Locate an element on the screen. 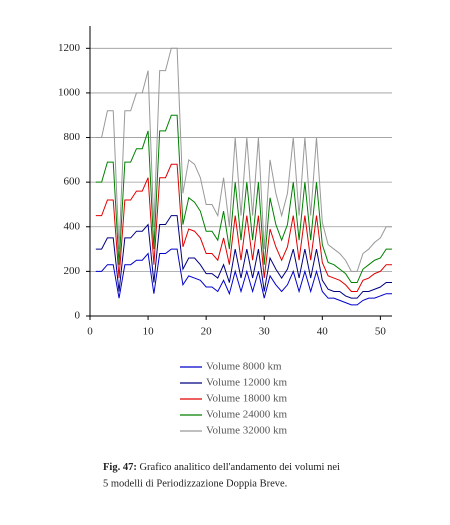 The height and width of the screenshot is (525, 450). legend-label: Volume 18000 km is located at coordinates (247, 399).